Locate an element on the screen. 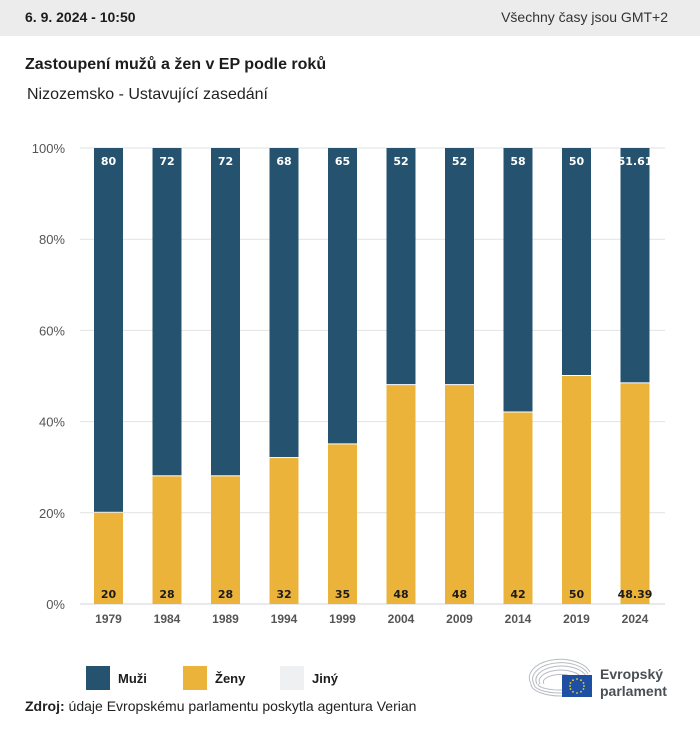 The height and width of the screenshot is (731, 700). european-parliament-logo-icon is located at coordinates (560, 677).